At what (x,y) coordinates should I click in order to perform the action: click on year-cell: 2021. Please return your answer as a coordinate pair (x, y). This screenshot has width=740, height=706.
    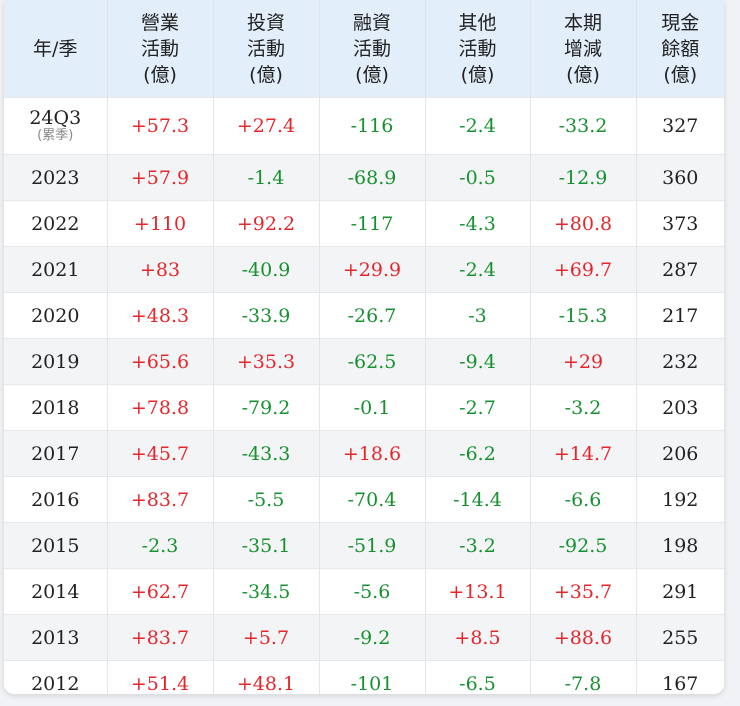
    Looking at the image, I should click on (55, 269).